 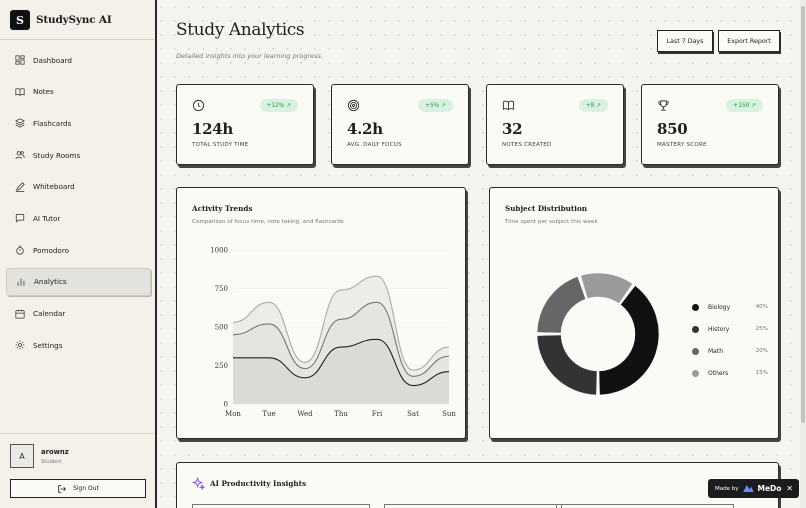 What do you see at coordinates (86, 488) in the screenshot?
I see `sign-out-label: Sign Out` at bounding box center [86, 488].